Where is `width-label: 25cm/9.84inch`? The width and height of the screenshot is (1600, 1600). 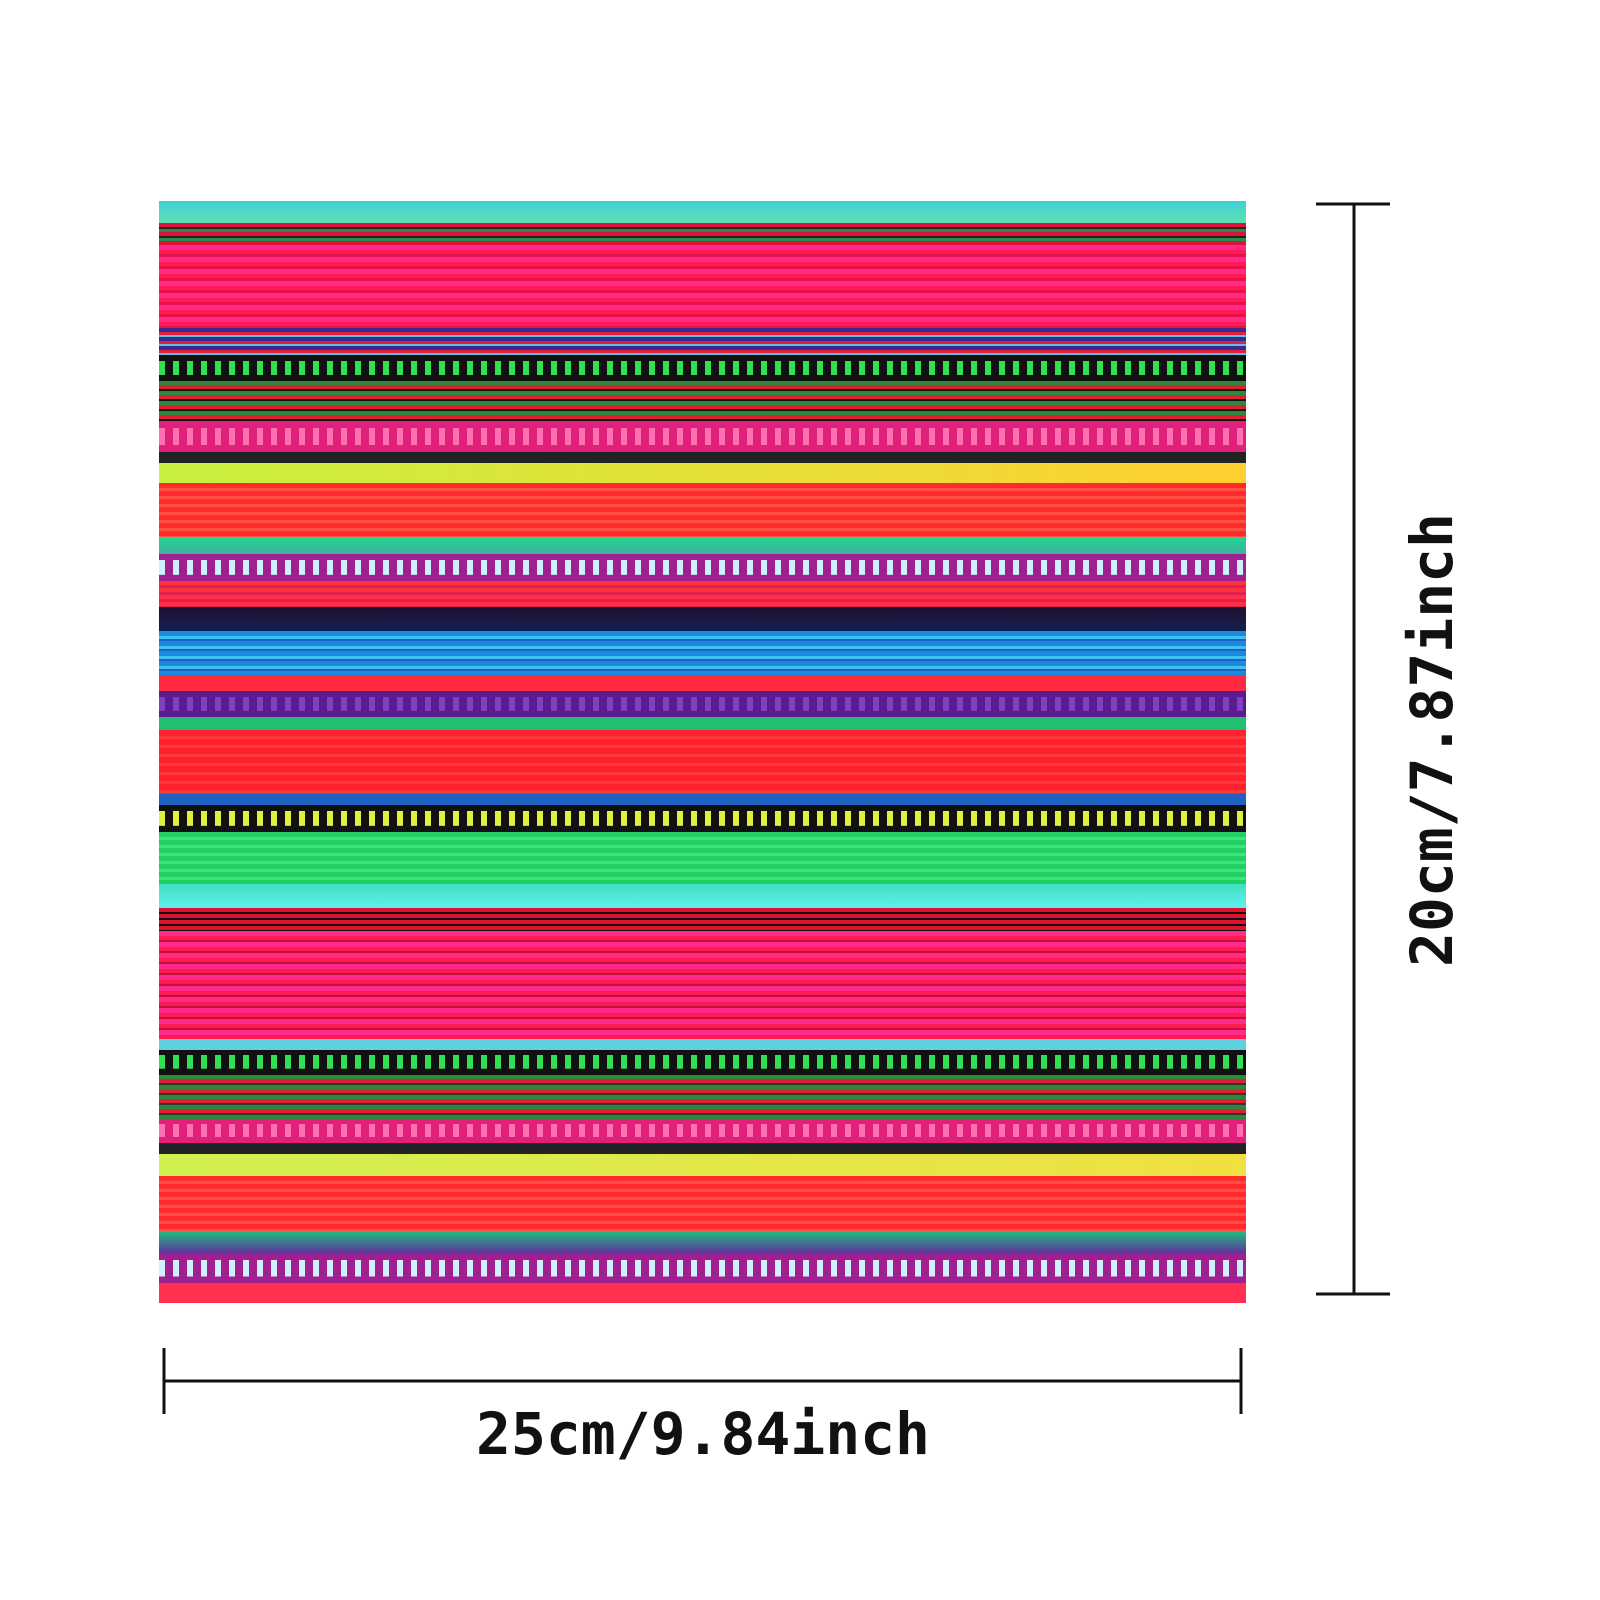
width-label: 25cm/9.84inch is located at coordinates (703, 1434).